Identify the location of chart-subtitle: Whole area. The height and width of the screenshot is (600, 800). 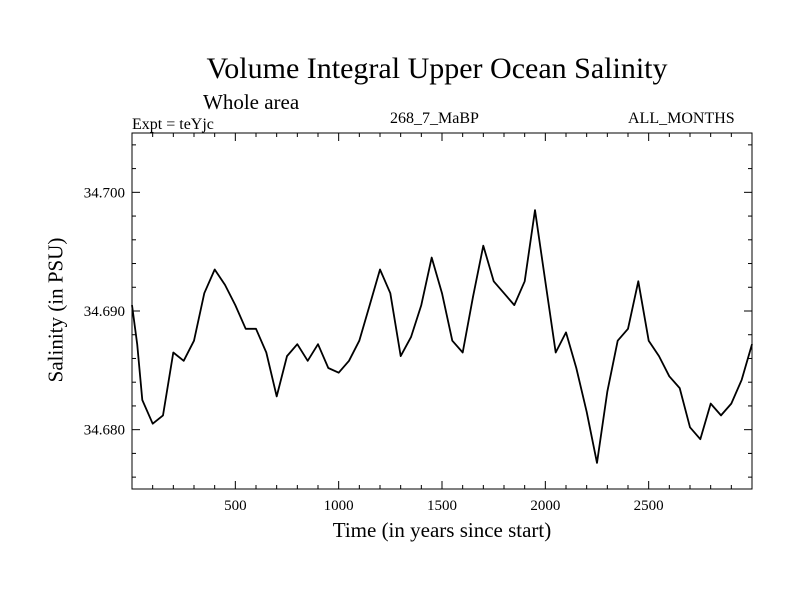
(251, 102).